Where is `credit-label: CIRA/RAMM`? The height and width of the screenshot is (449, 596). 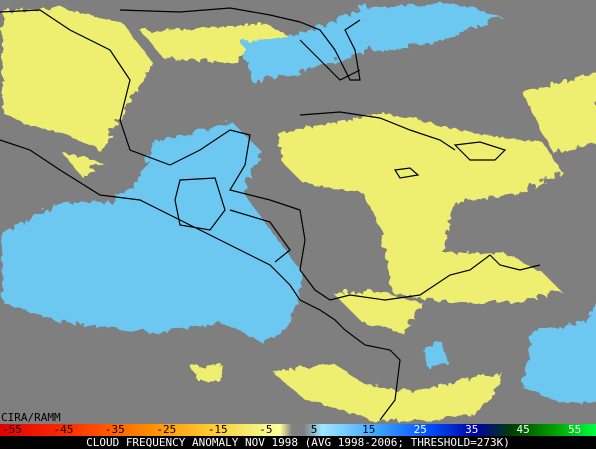 credit-label: CIRA/RAMM is located at coordinates (31, 417).